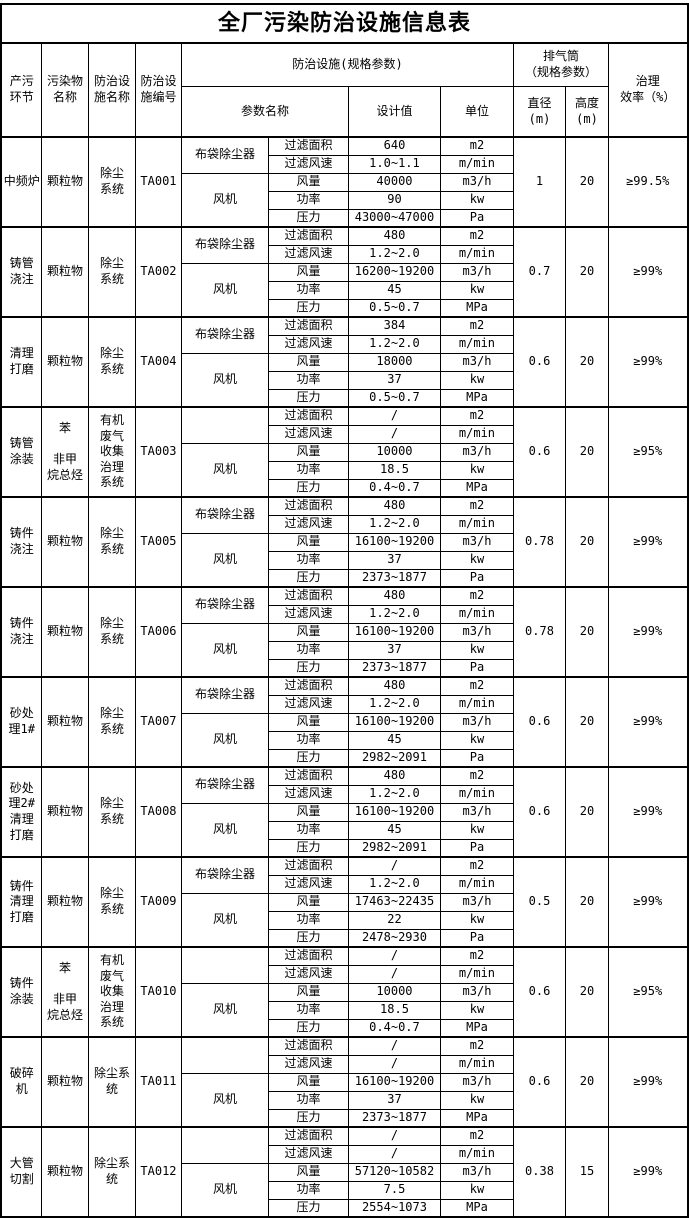 The image size is (689, 1218). Describe the element at coordinates (344, 470) in the screenshot. I see `table-row: 功率 18.5 kw` at that location.